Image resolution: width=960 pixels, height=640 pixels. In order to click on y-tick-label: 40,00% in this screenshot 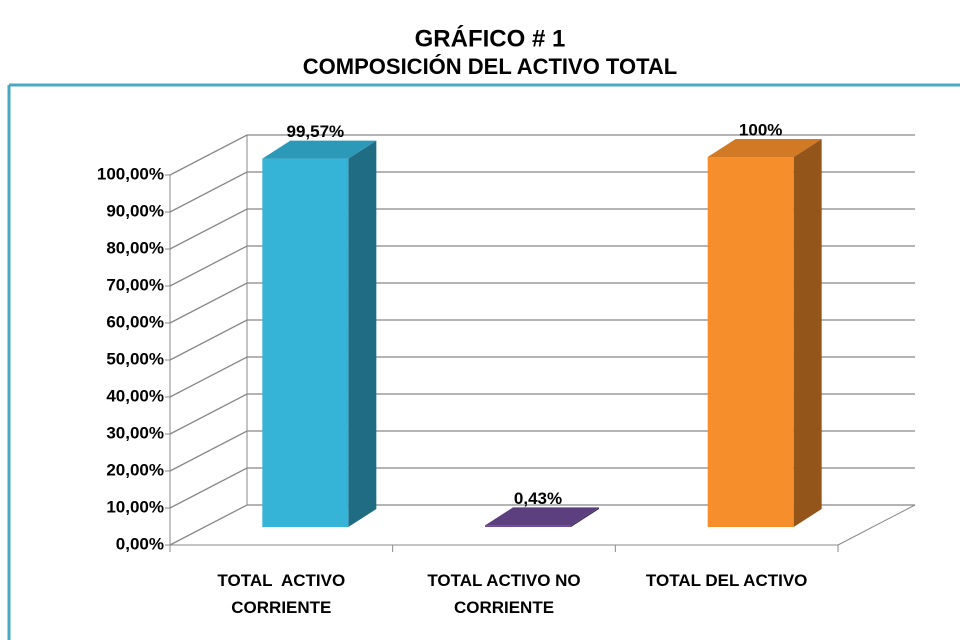, I will do `click(135, 395)`.